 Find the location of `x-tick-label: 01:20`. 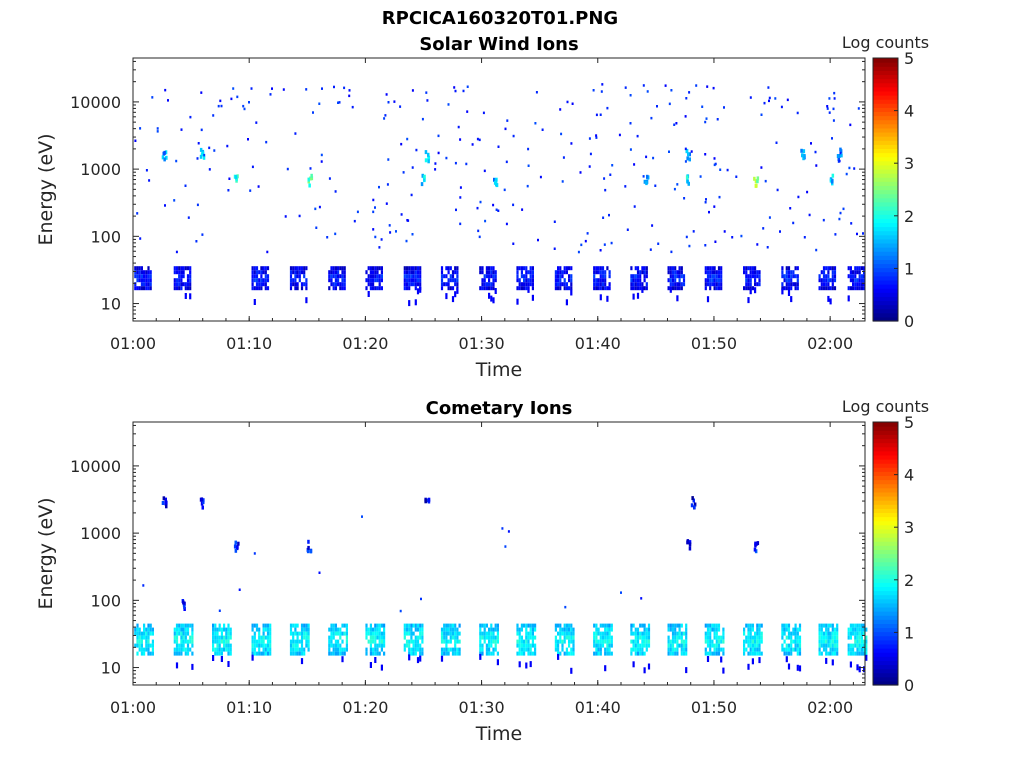

x-tick-label: 01:20 is located at coordinates (365, 707).